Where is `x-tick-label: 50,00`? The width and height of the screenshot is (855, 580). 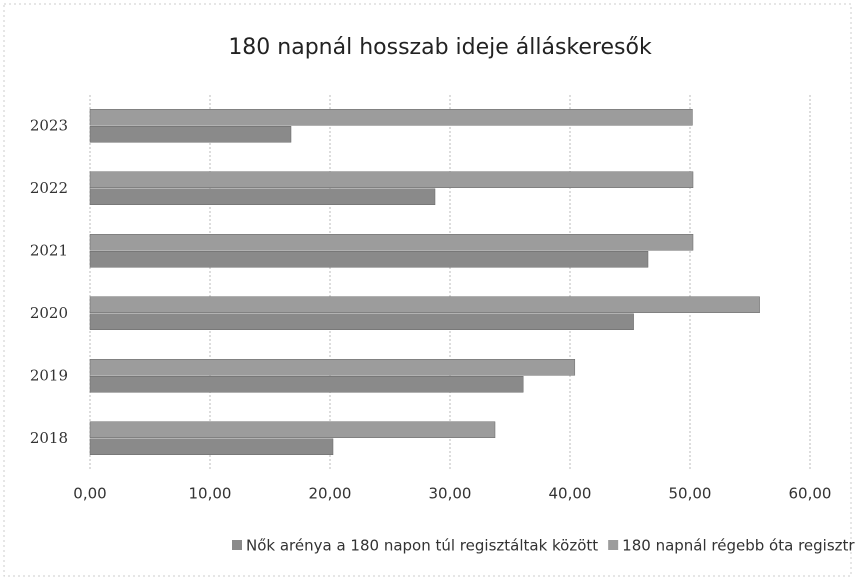 x-tick-label: 50,00 is located at coordinates (690, 494).